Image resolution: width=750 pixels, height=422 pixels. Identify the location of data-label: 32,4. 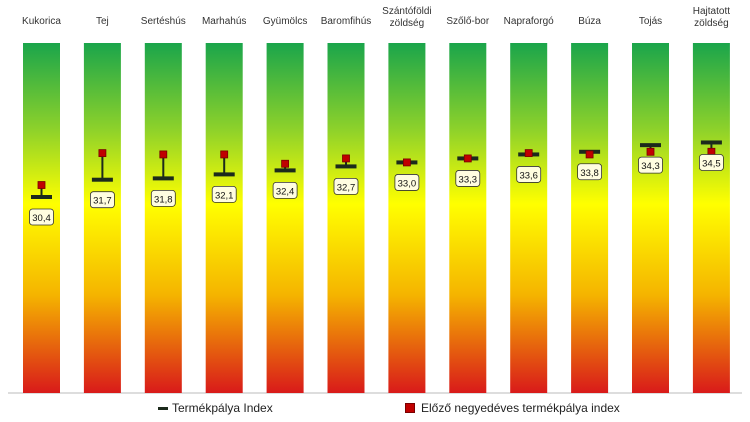
(285, 191).